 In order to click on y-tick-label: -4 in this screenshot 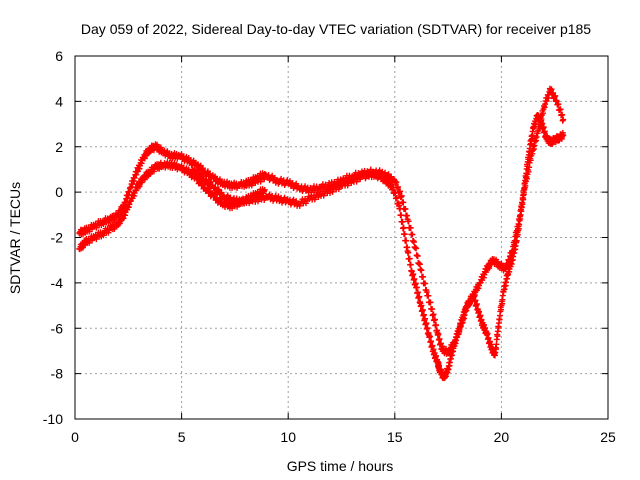, I will do `click(57, 283)`.